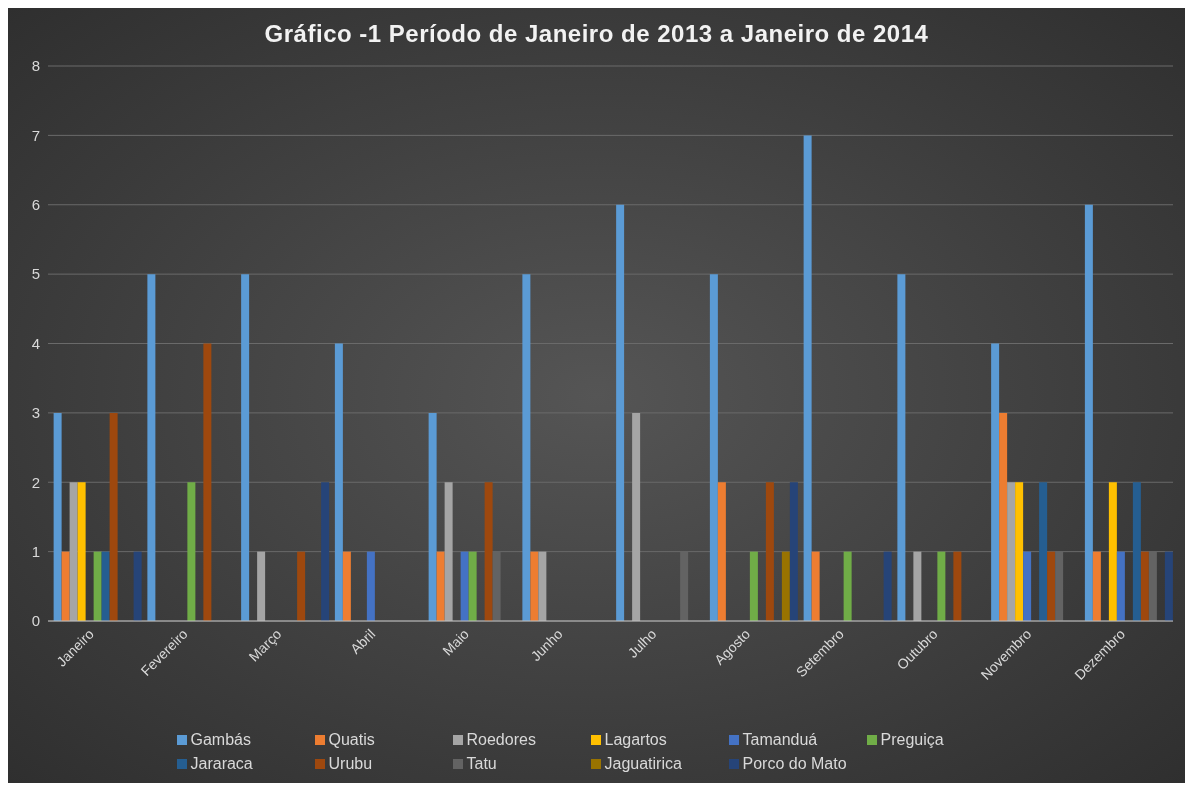 This screenshot has width=1193, height=791. I want to click on y-tick-label: 5, so click(35, 274).